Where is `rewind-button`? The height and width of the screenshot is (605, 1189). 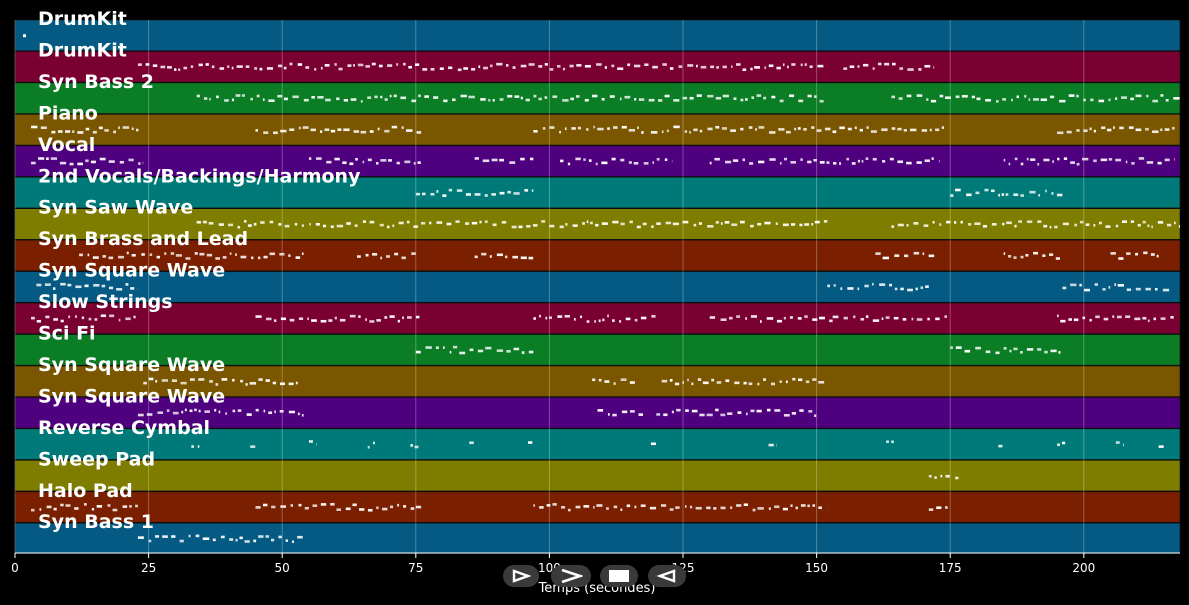 rewind-button is located at coordinates (521, 576).